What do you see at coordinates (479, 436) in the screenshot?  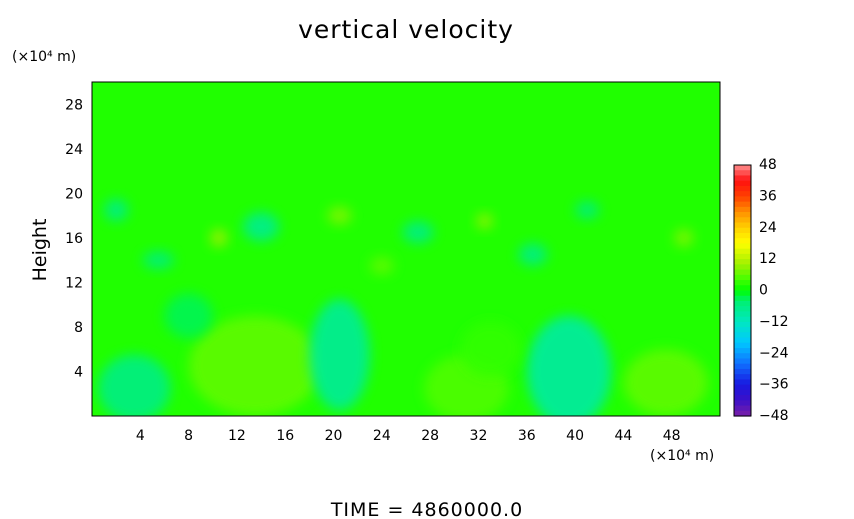 I see `x-tick-label: 32` at bounding box center [479, 436].